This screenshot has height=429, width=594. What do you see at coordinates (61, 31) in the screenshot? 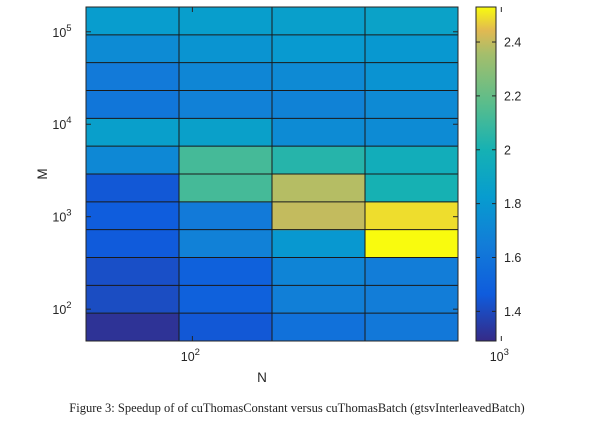
I see `y-tick-label: 10⁵` at bounding box center [61, 31].